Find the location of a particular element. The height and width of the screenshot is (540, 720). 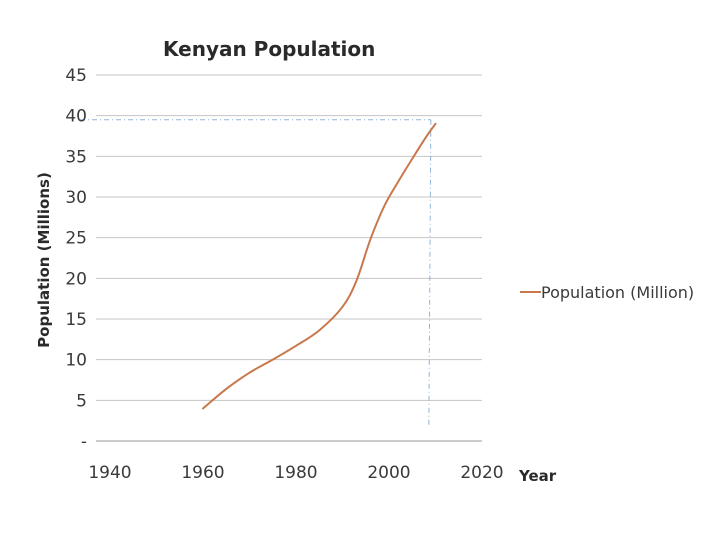

y-tick-label: 5 is located at coordinates (81, 401).